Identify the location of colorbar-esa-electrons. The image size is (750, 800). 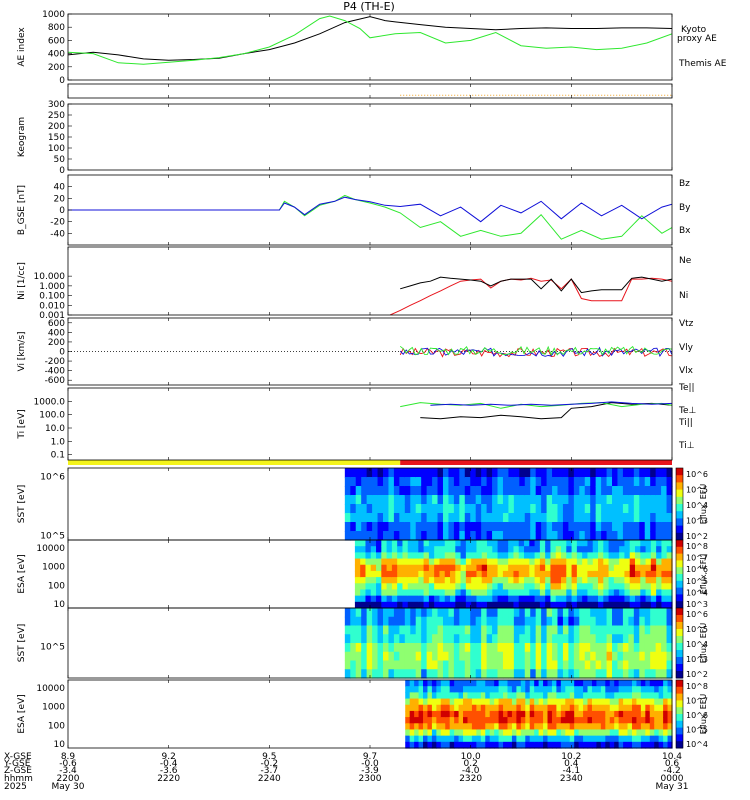
(679, 714).